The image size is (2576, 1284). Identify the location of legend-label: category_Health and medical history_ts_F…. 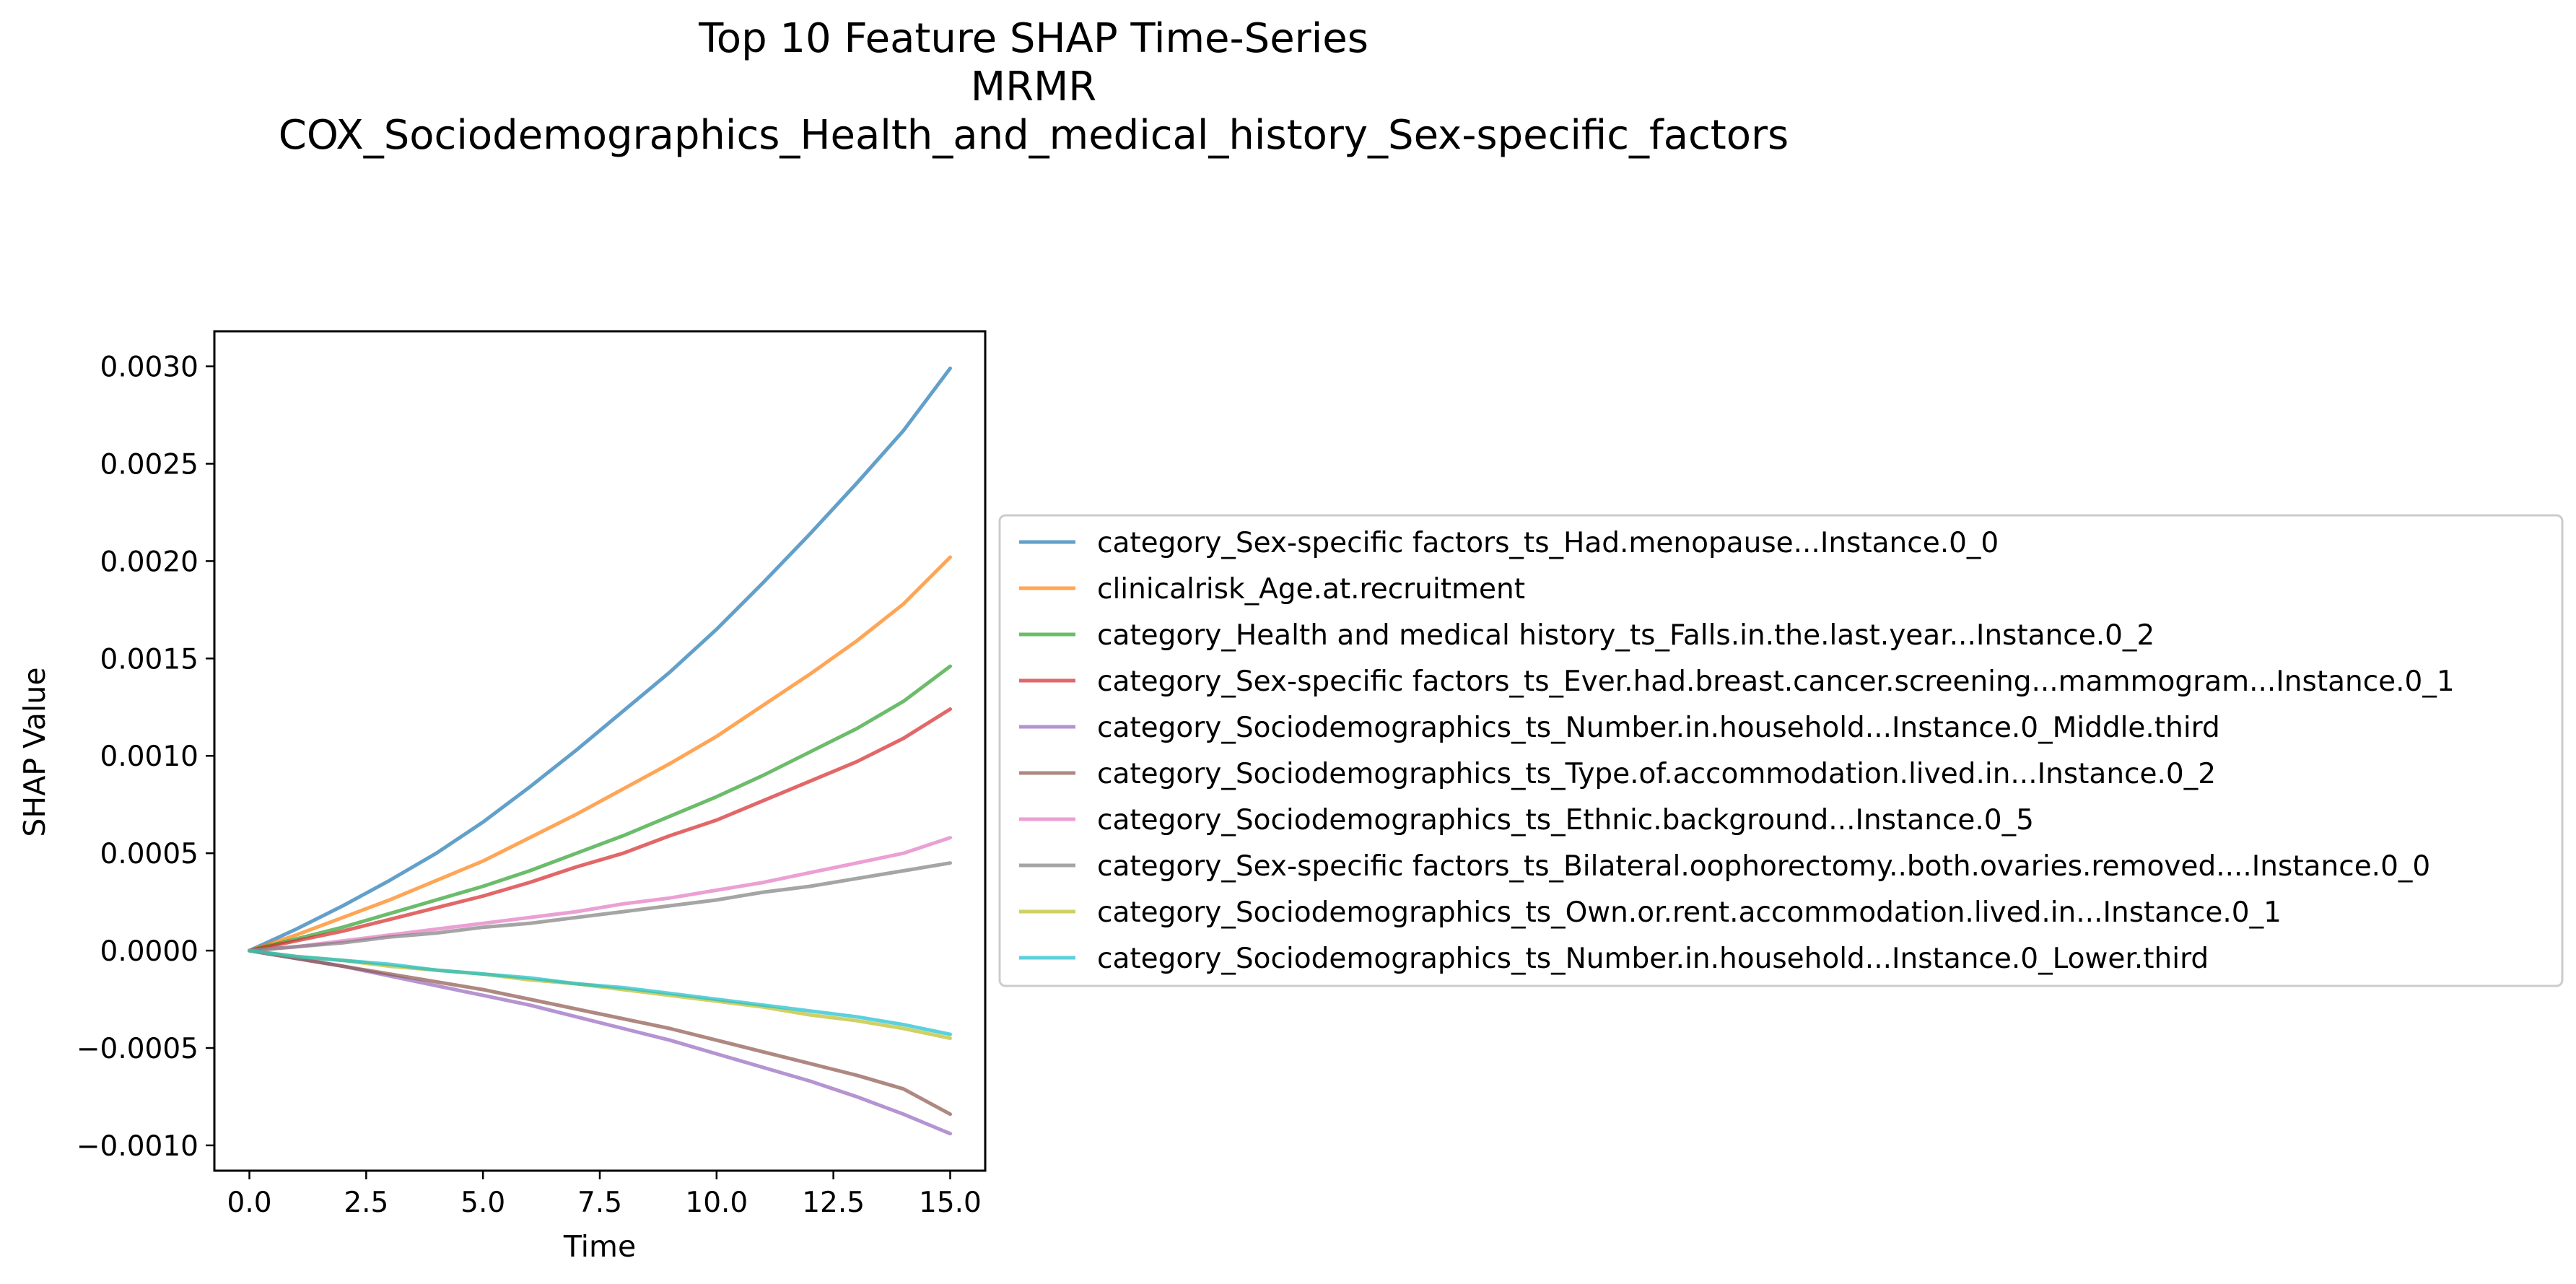
(1625, 635).